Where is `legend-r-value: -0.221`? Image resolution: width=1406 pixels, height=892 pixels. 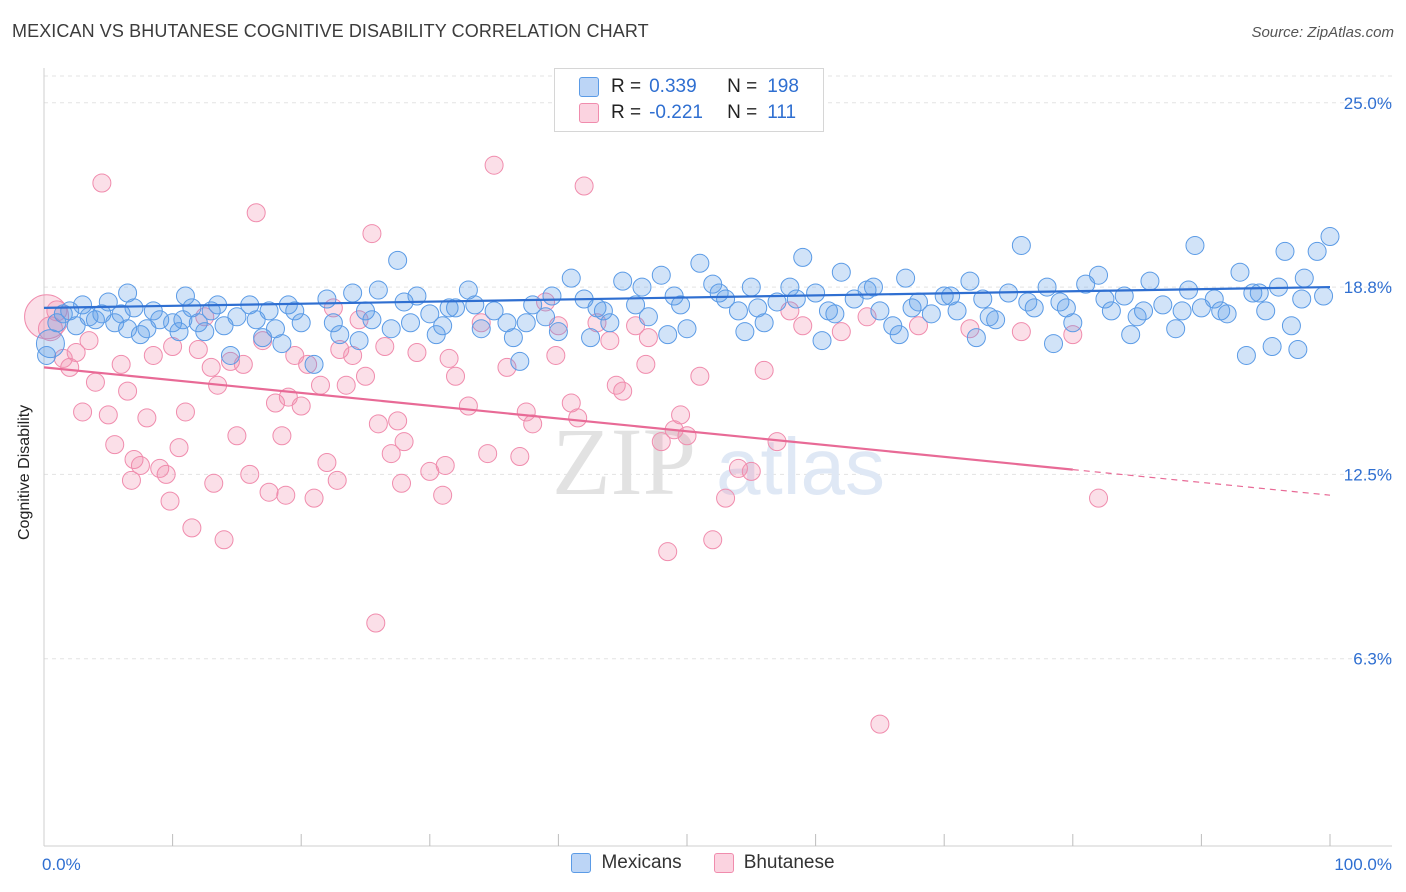
legend-r-value: -0.221 is located at coordinates (676, 112).